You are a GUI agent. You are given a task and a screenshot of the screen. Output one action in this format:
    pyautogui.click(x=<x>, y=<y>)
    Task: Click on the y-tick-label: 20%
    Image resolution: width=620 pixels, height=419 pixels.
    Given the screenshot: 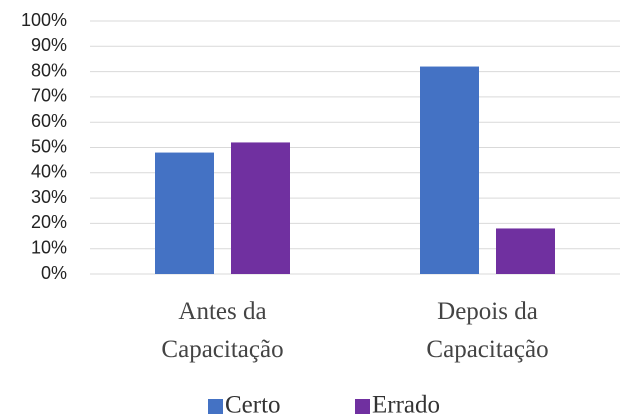 What is the action you would take?
    pyautogui.click(x=49, y=222)
    